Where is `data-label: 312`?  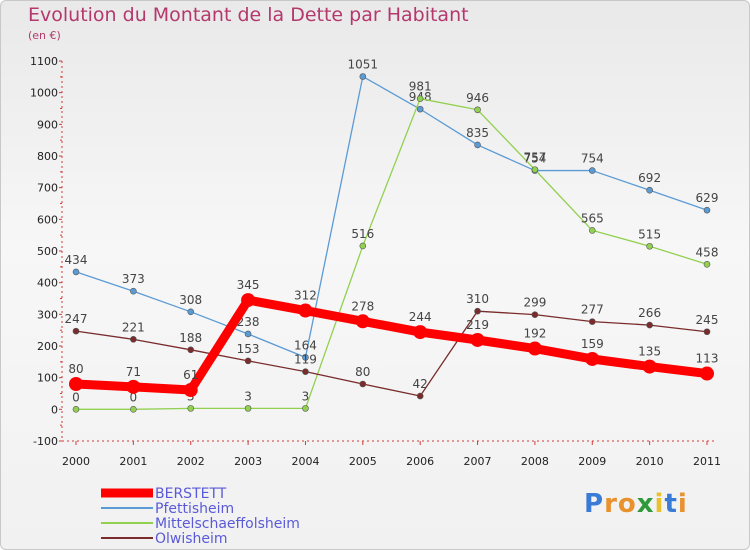 data-label: 312 is located at coordinates (305, 296).